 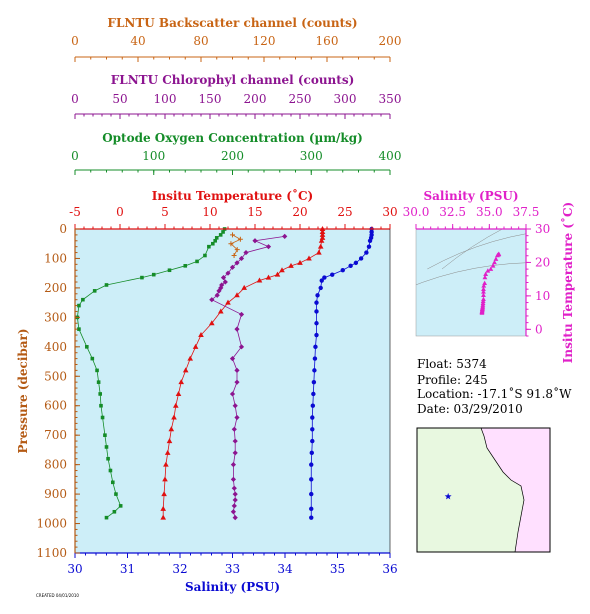 What do you see at coordinates (55, 258) in the screenshot?
I see `pressure-tick-label: 100` at bounding box center [55, 258].